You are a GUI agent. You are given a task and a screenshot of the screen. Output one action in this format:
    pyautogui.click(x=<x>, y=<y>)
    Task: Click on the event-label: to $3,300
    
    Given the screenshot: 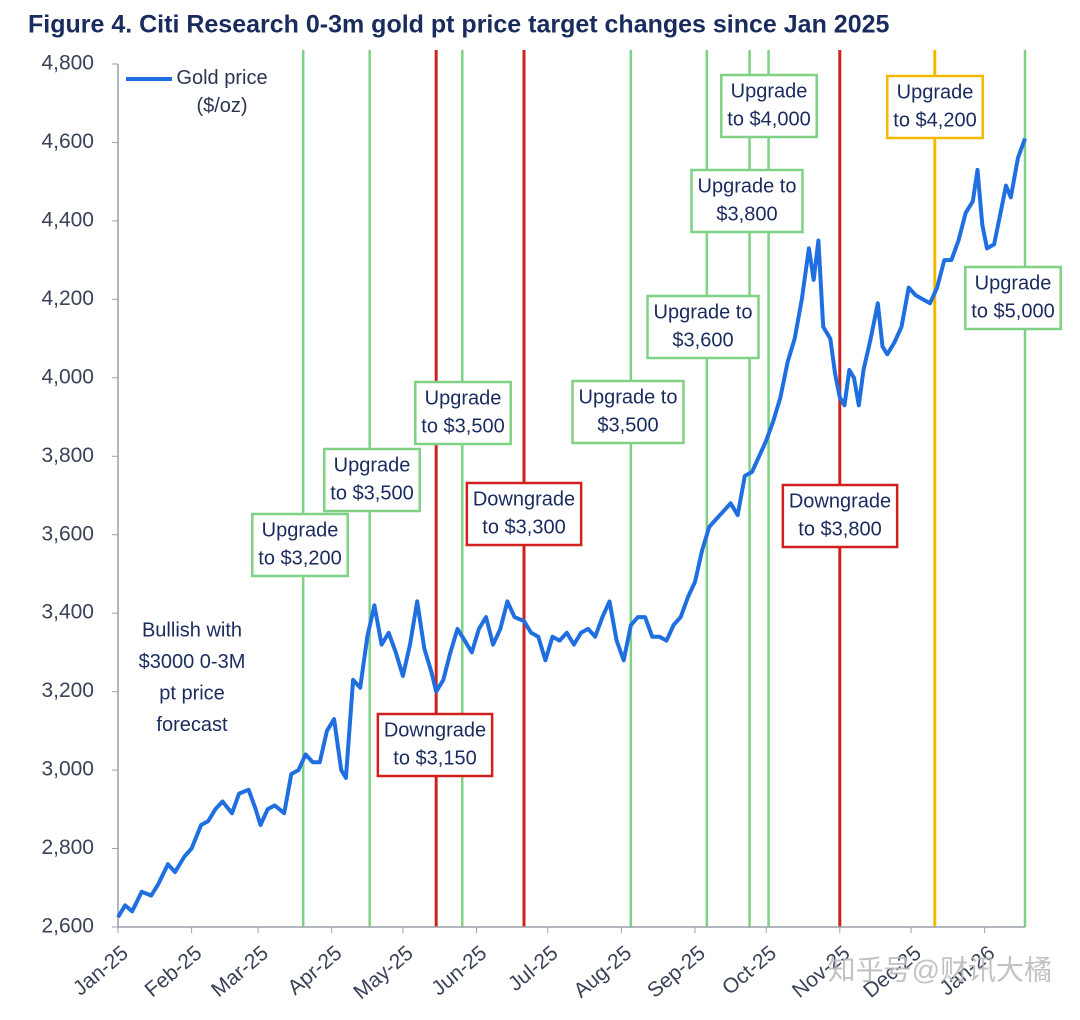 What is the action you would take?
    pyautogui.click(x=523, y=527)
    